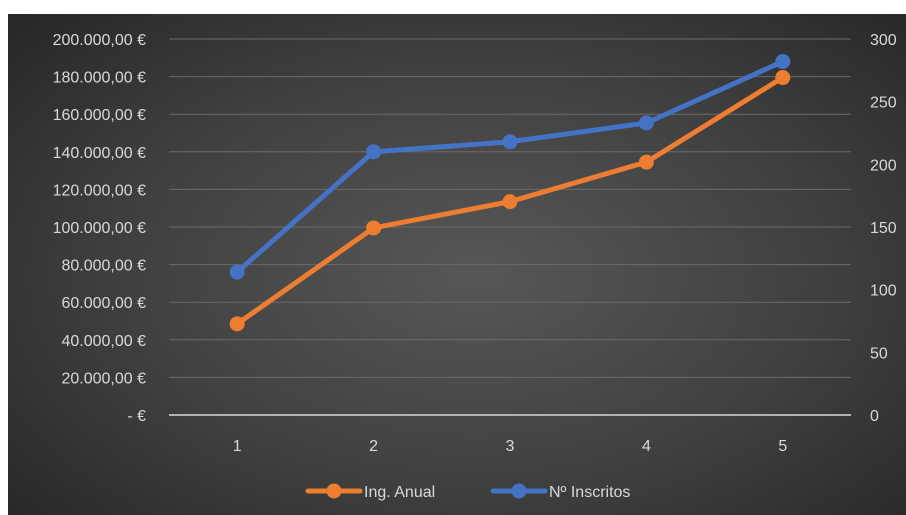 The width and height of the screenshot is (906, 515). I want to click on legend: Ing. Anual Nº Inscritos, so click(467, 492).